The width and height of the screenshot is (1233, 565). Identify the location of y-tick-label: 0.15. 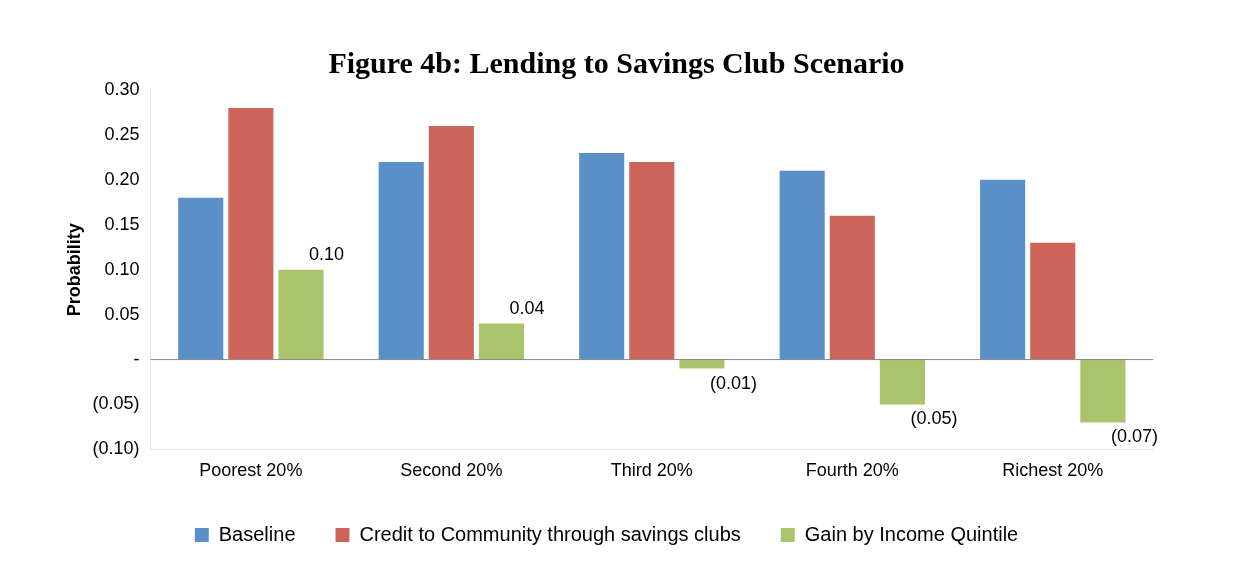
(122, 223).